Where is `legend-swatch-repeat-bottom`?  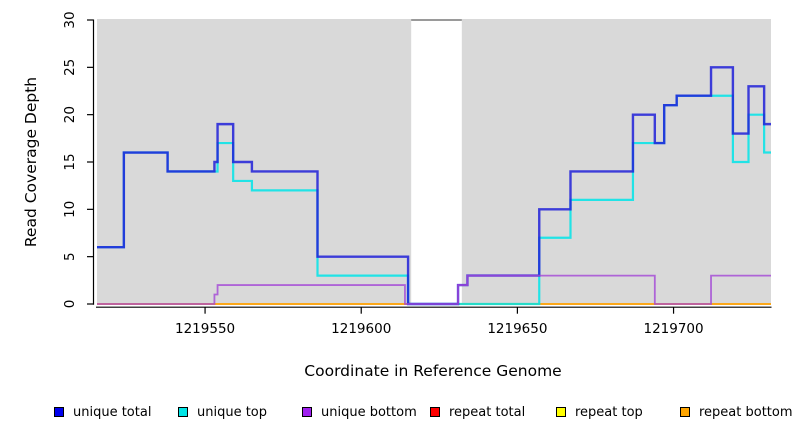
legend-swatch-repeat-bottom is located at coordinates (685, 412).